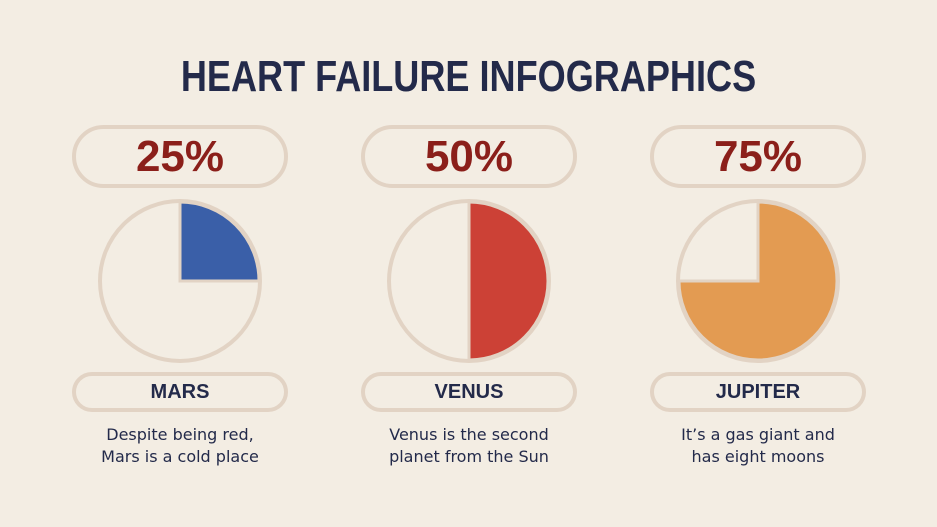  What do you see at coordinates (180, 434) in the screenshot?
I see `description-line: Despite being red,` at bounding box center [180, 434].